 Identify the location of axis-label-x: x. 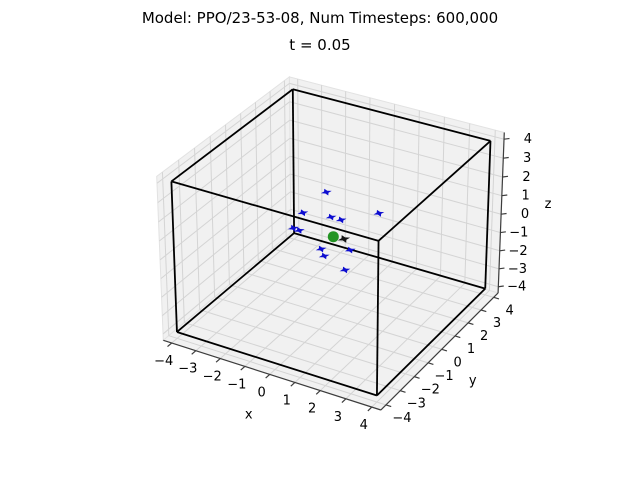
(249, 414).